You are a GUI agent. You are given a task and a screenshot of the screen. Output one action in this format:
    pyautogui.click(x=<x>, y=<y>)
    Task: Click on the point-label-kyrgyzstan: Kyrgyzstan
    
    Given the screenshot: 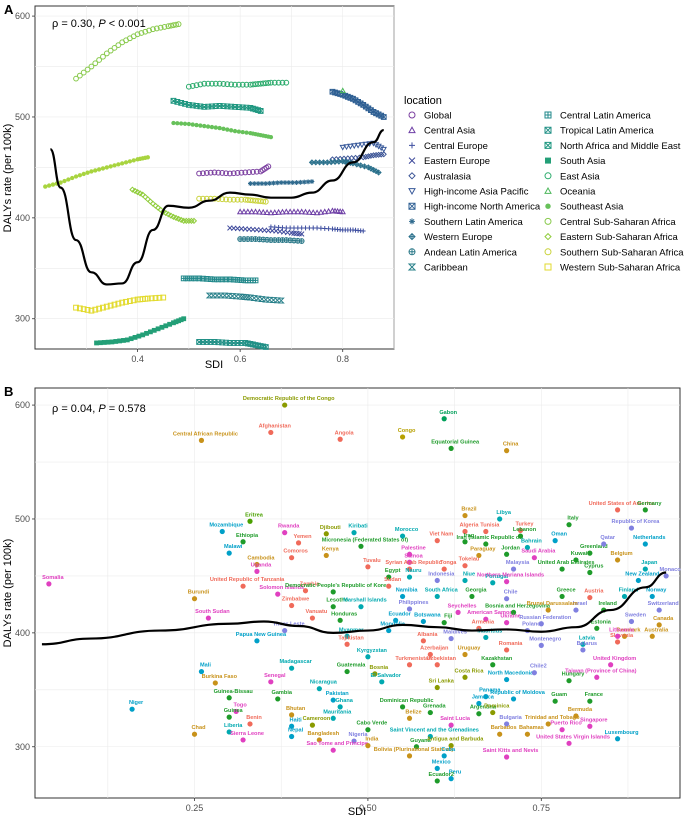 What is the action you would take?
    pyautogui.click(x=372, y=651)
    